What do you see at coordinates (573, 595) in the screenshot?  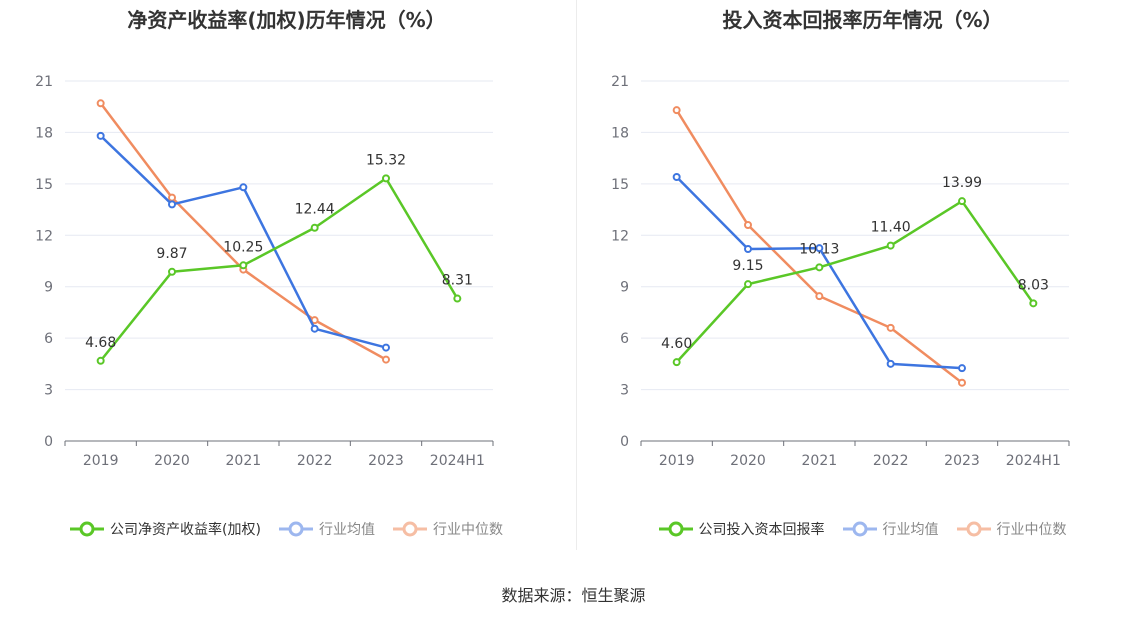 I see `data-source-note: 数据来源：恒生聚源` at bounding box center [573, 595].